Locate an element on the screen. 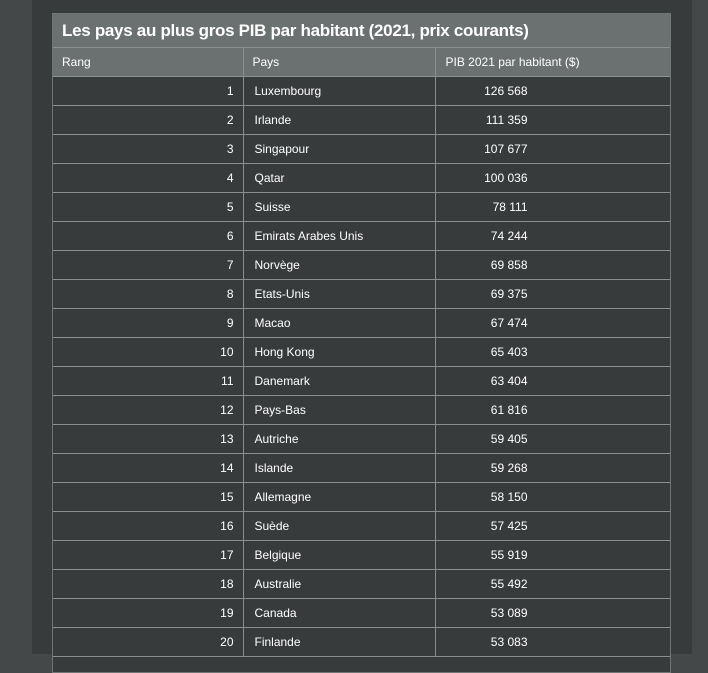  column-header-rank: Rang is located at coordinates (148, 62).